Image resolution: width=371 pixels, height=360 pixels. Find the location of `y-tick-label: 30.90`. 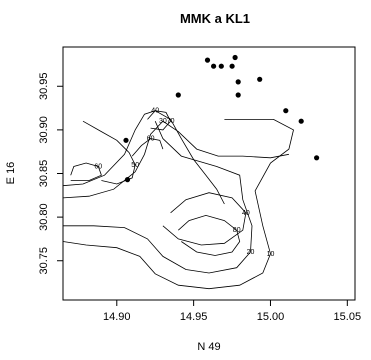

y-tick-label: 30.90 is located at coordinates (44, 130).